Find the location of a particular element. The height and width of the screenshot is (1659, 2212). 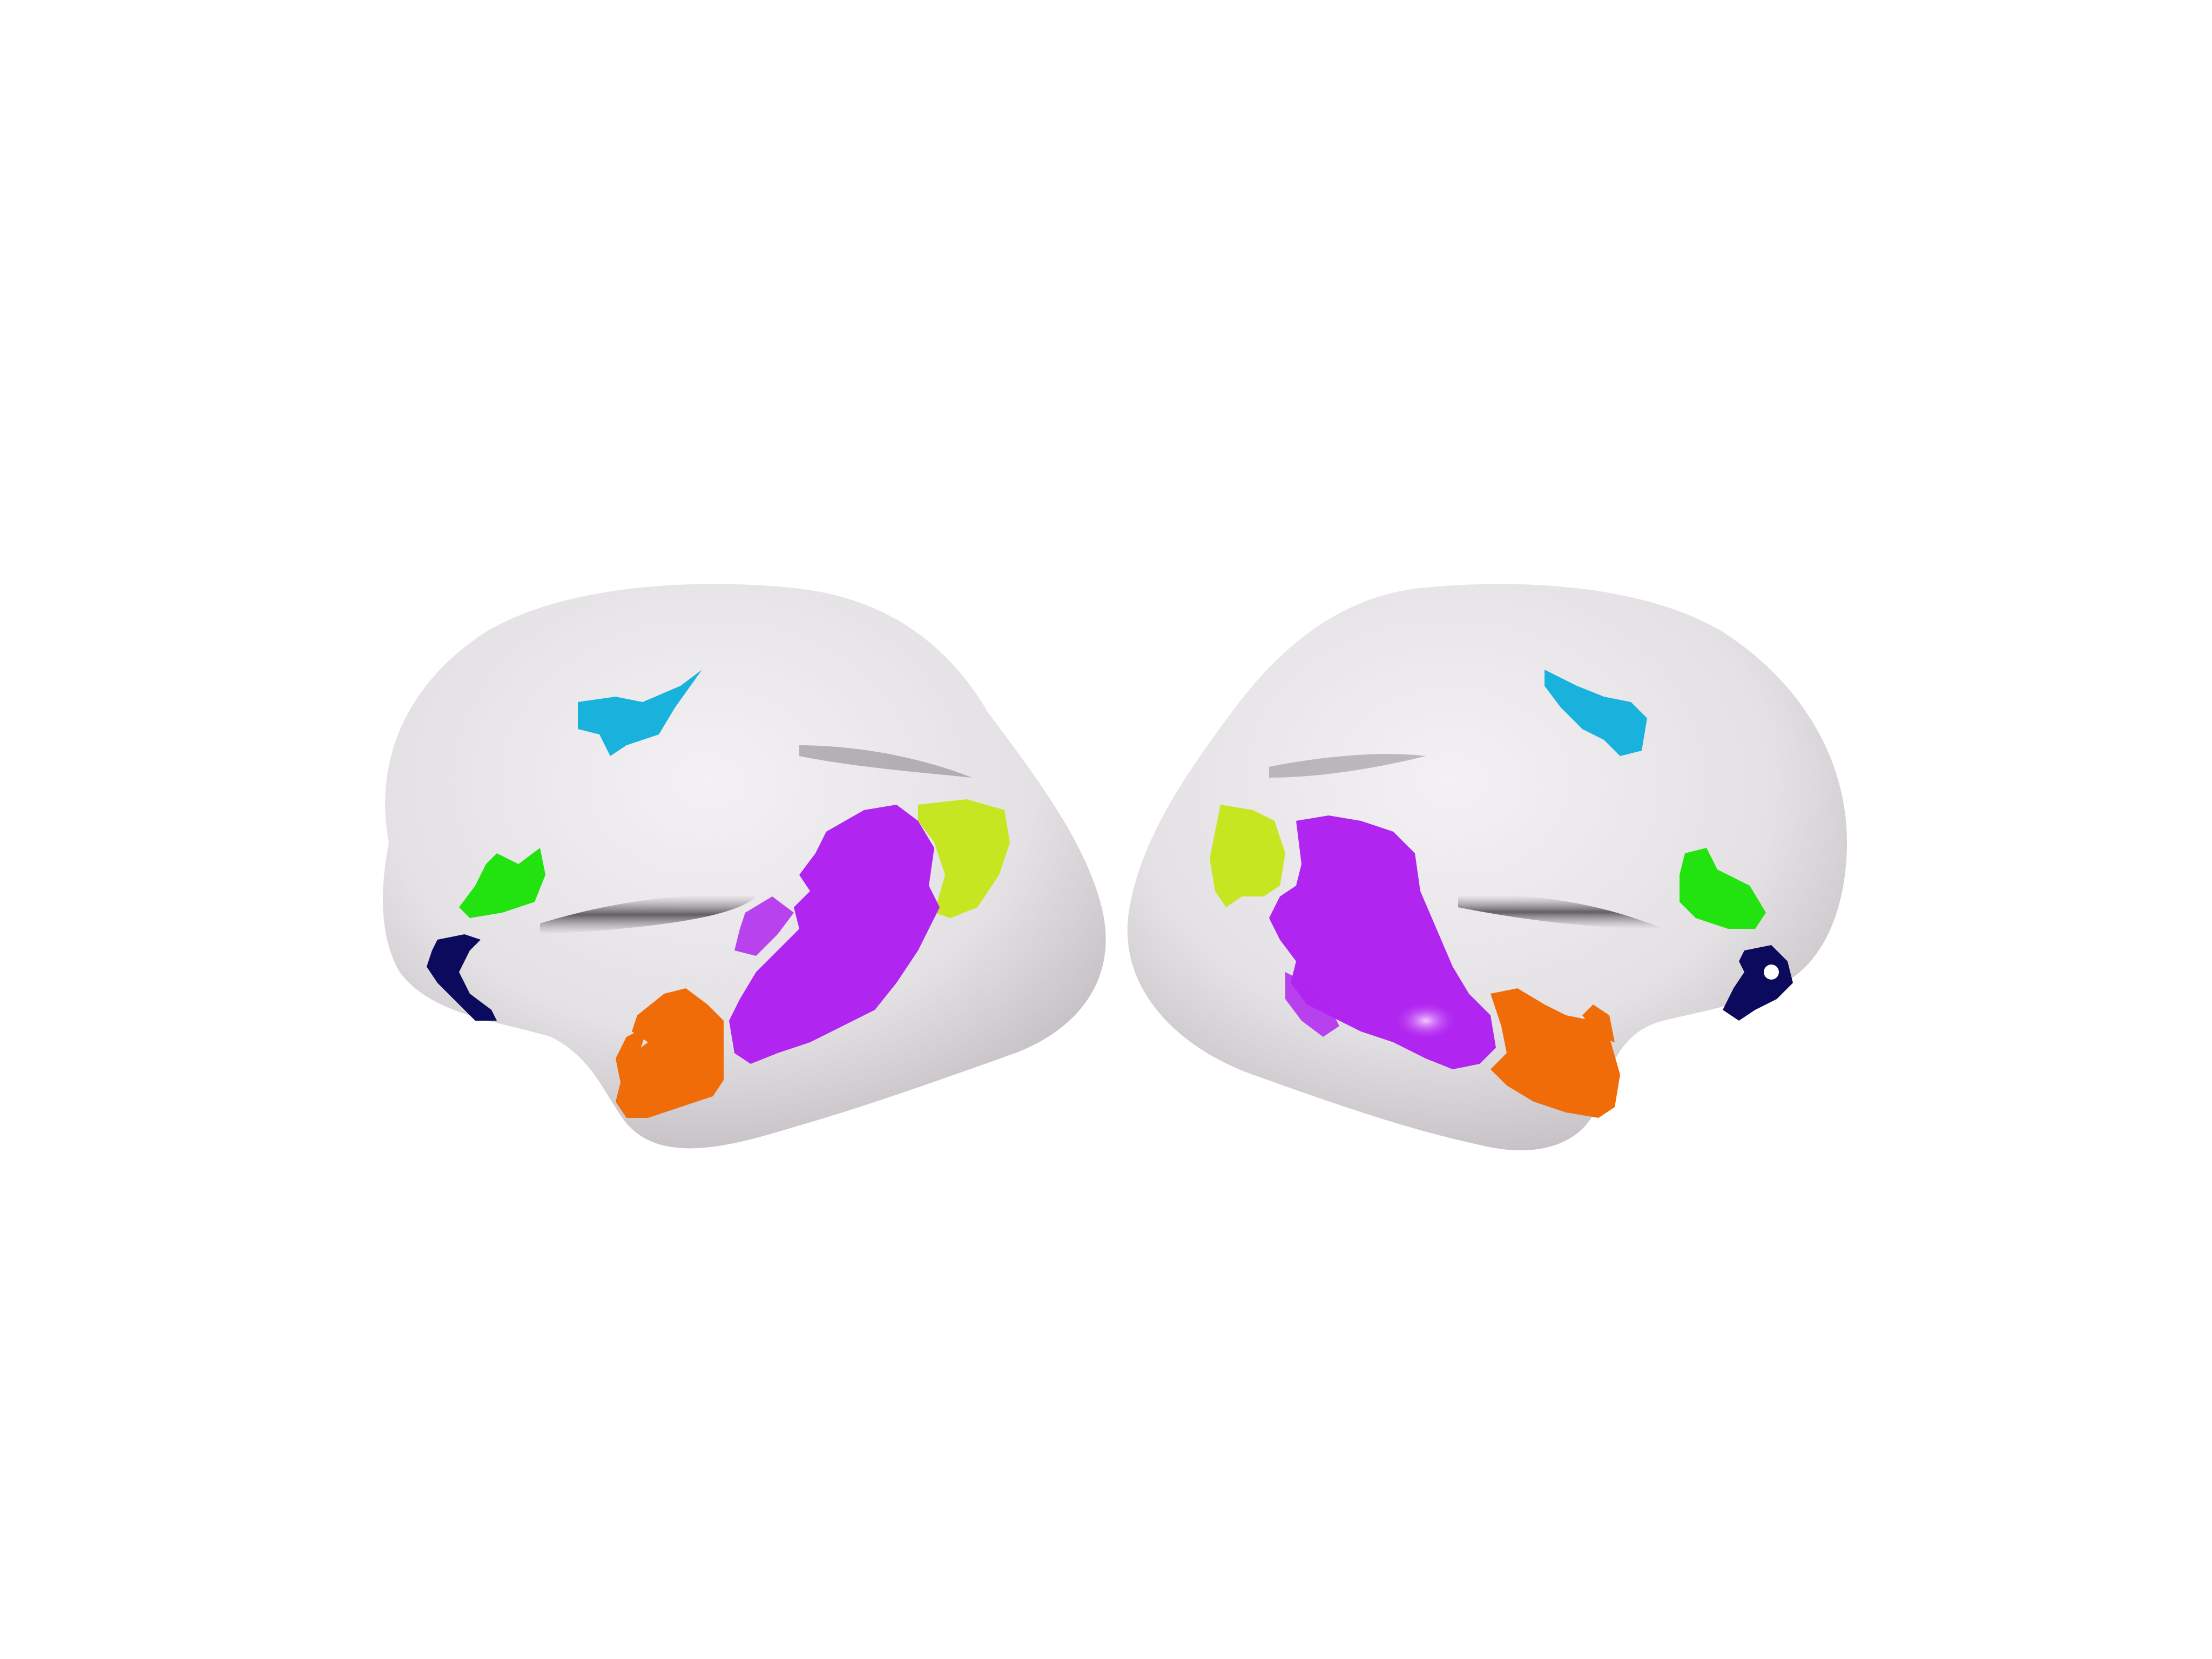

left-central-sulcus-shadow is located at coordinates (885, 761).